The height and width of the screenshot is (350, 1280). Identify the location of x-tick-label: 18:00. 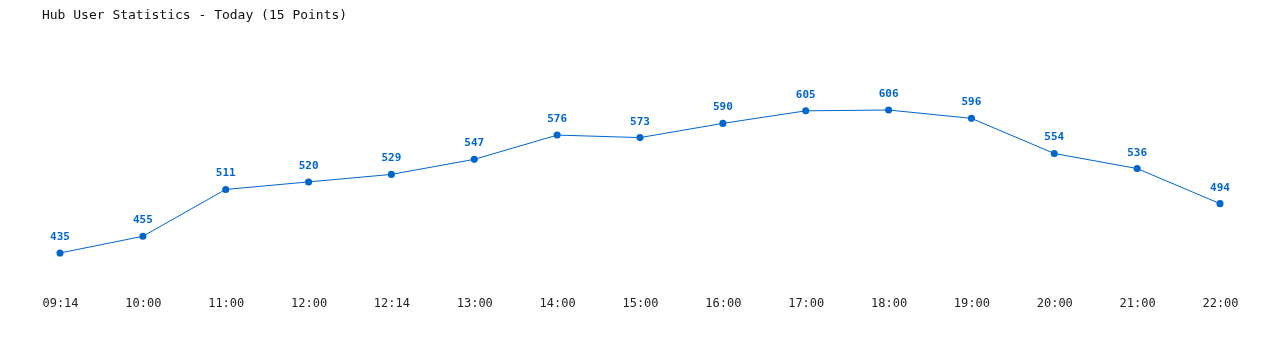
(889, 302).